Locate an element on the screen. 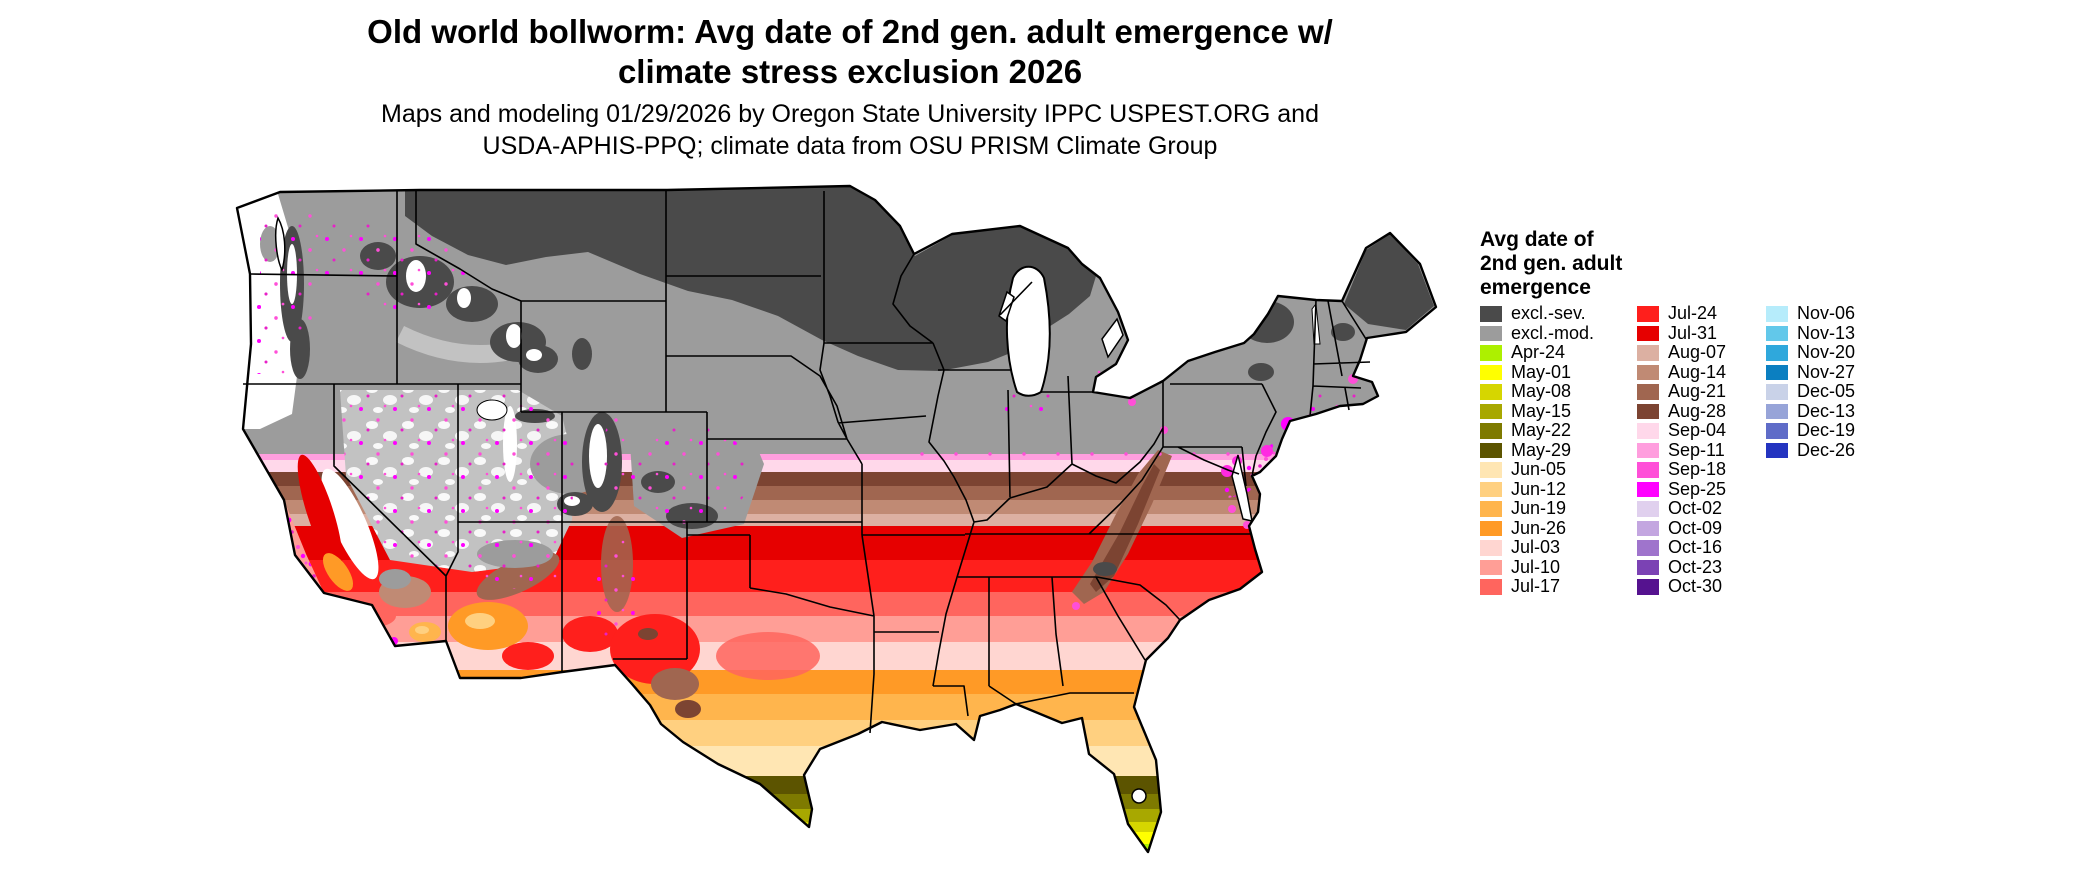 The width and height of the screenshot is (2100, 892). legend-label: Nov-06 is located at coordinates (1826, 313).